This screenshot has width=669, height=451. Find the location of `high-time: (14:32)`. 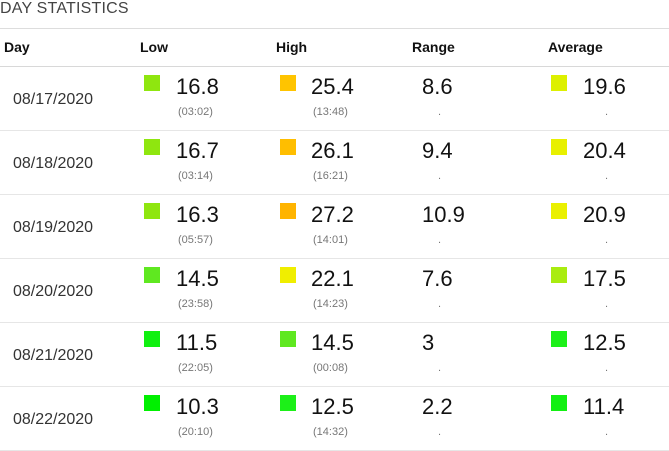

high-time: (14:32) is located at coordinates (330, 432).